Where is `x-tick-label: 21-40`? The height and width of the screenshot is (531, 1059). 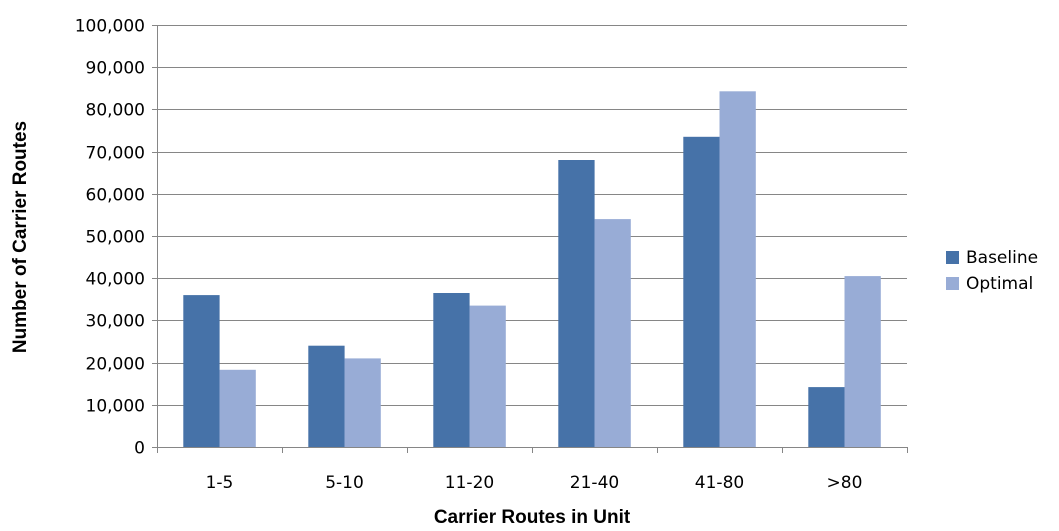
x-tick-label: 21-40 is located at coordinates (594, 483).